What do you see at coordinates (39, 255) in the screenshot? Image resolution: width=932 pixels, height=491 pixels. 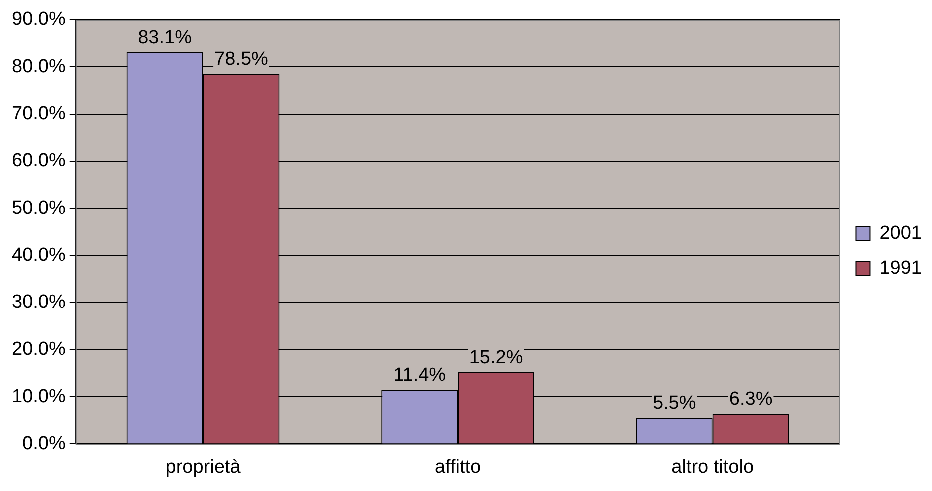 I see `y-tick-label: 40.0%` at bounding box center [39, 255].